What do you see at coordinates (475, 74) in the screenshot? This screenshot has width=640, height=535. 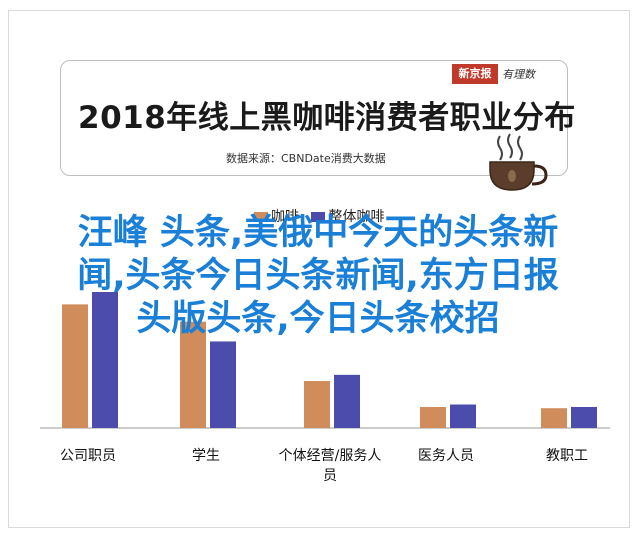 I see `logo-brand: 新京报` at bounding box center [475, 74].